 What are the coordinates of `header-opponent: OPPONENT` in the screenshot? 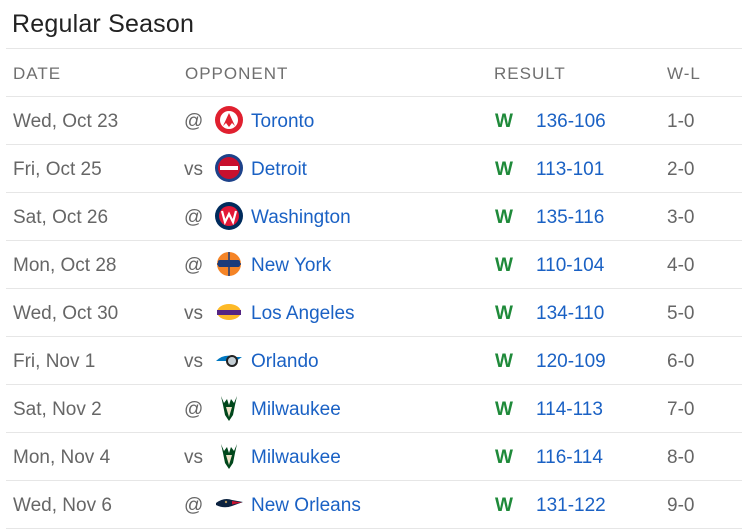 It's located at (237, 73).